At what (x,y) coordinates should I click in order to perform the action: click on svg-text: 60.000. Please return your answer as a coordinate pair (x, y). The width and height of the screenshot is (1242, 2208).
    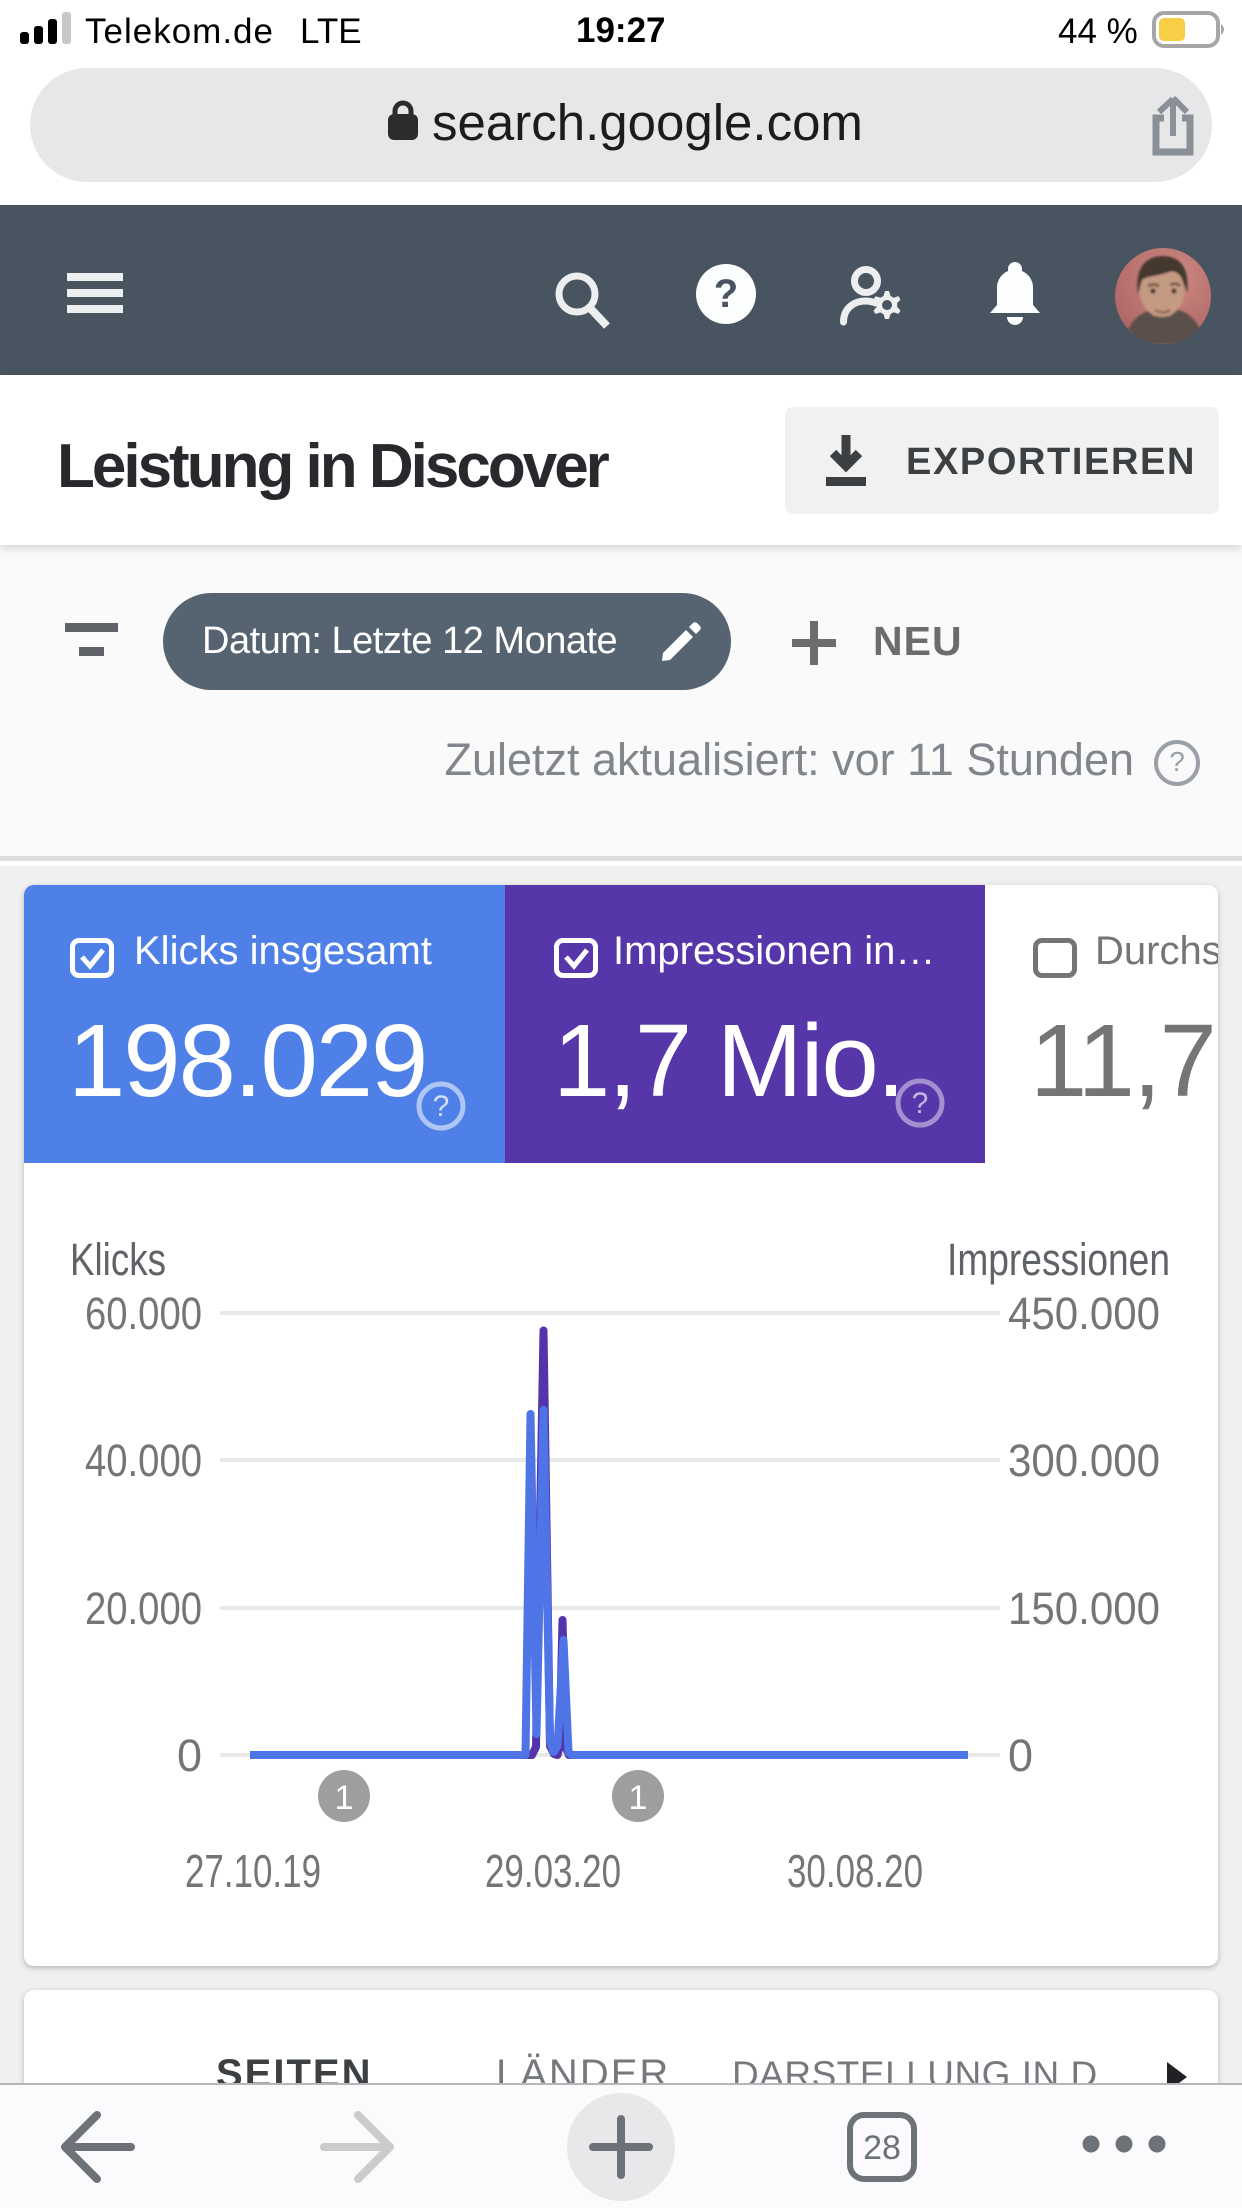
    Looking at the image, I should click on (143, 1313).